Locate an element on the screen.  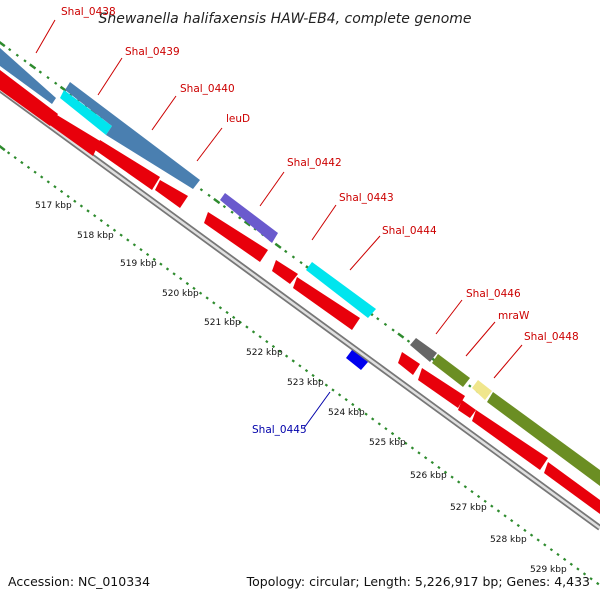
gene-label: Shal_0442 is located at coordinates (314, 163).